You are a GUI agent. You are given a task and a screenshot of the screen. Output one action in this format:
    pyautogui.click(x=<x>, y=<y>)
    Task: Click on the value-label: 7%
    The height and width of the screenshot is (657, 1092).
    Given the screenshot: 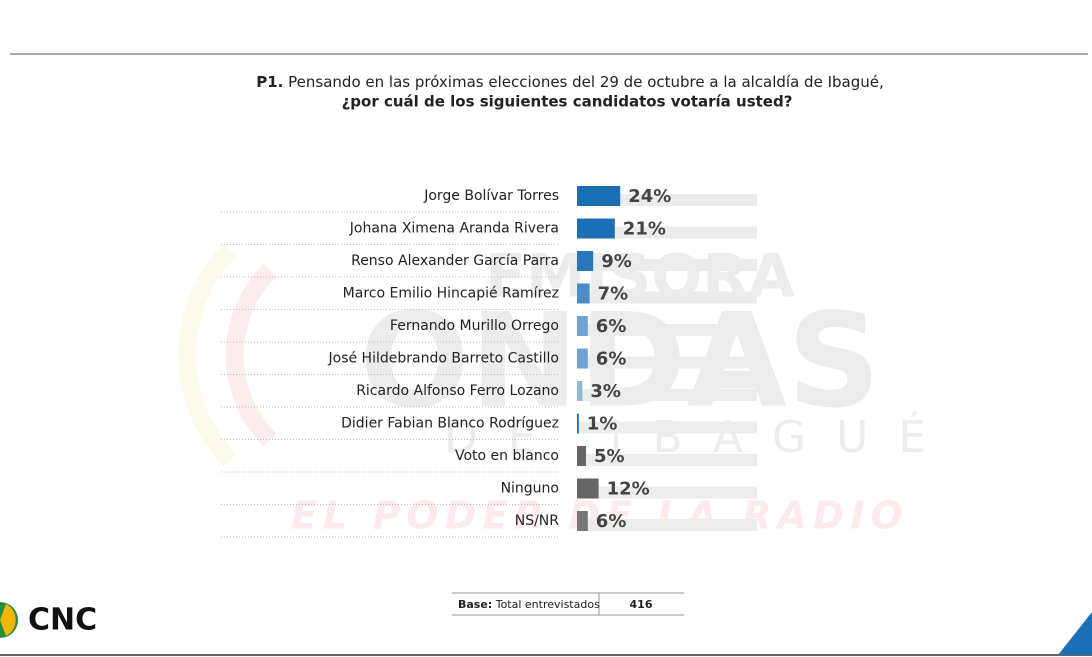 What is the action you would take?
    pyautogui.click(x=613, y=294)
    